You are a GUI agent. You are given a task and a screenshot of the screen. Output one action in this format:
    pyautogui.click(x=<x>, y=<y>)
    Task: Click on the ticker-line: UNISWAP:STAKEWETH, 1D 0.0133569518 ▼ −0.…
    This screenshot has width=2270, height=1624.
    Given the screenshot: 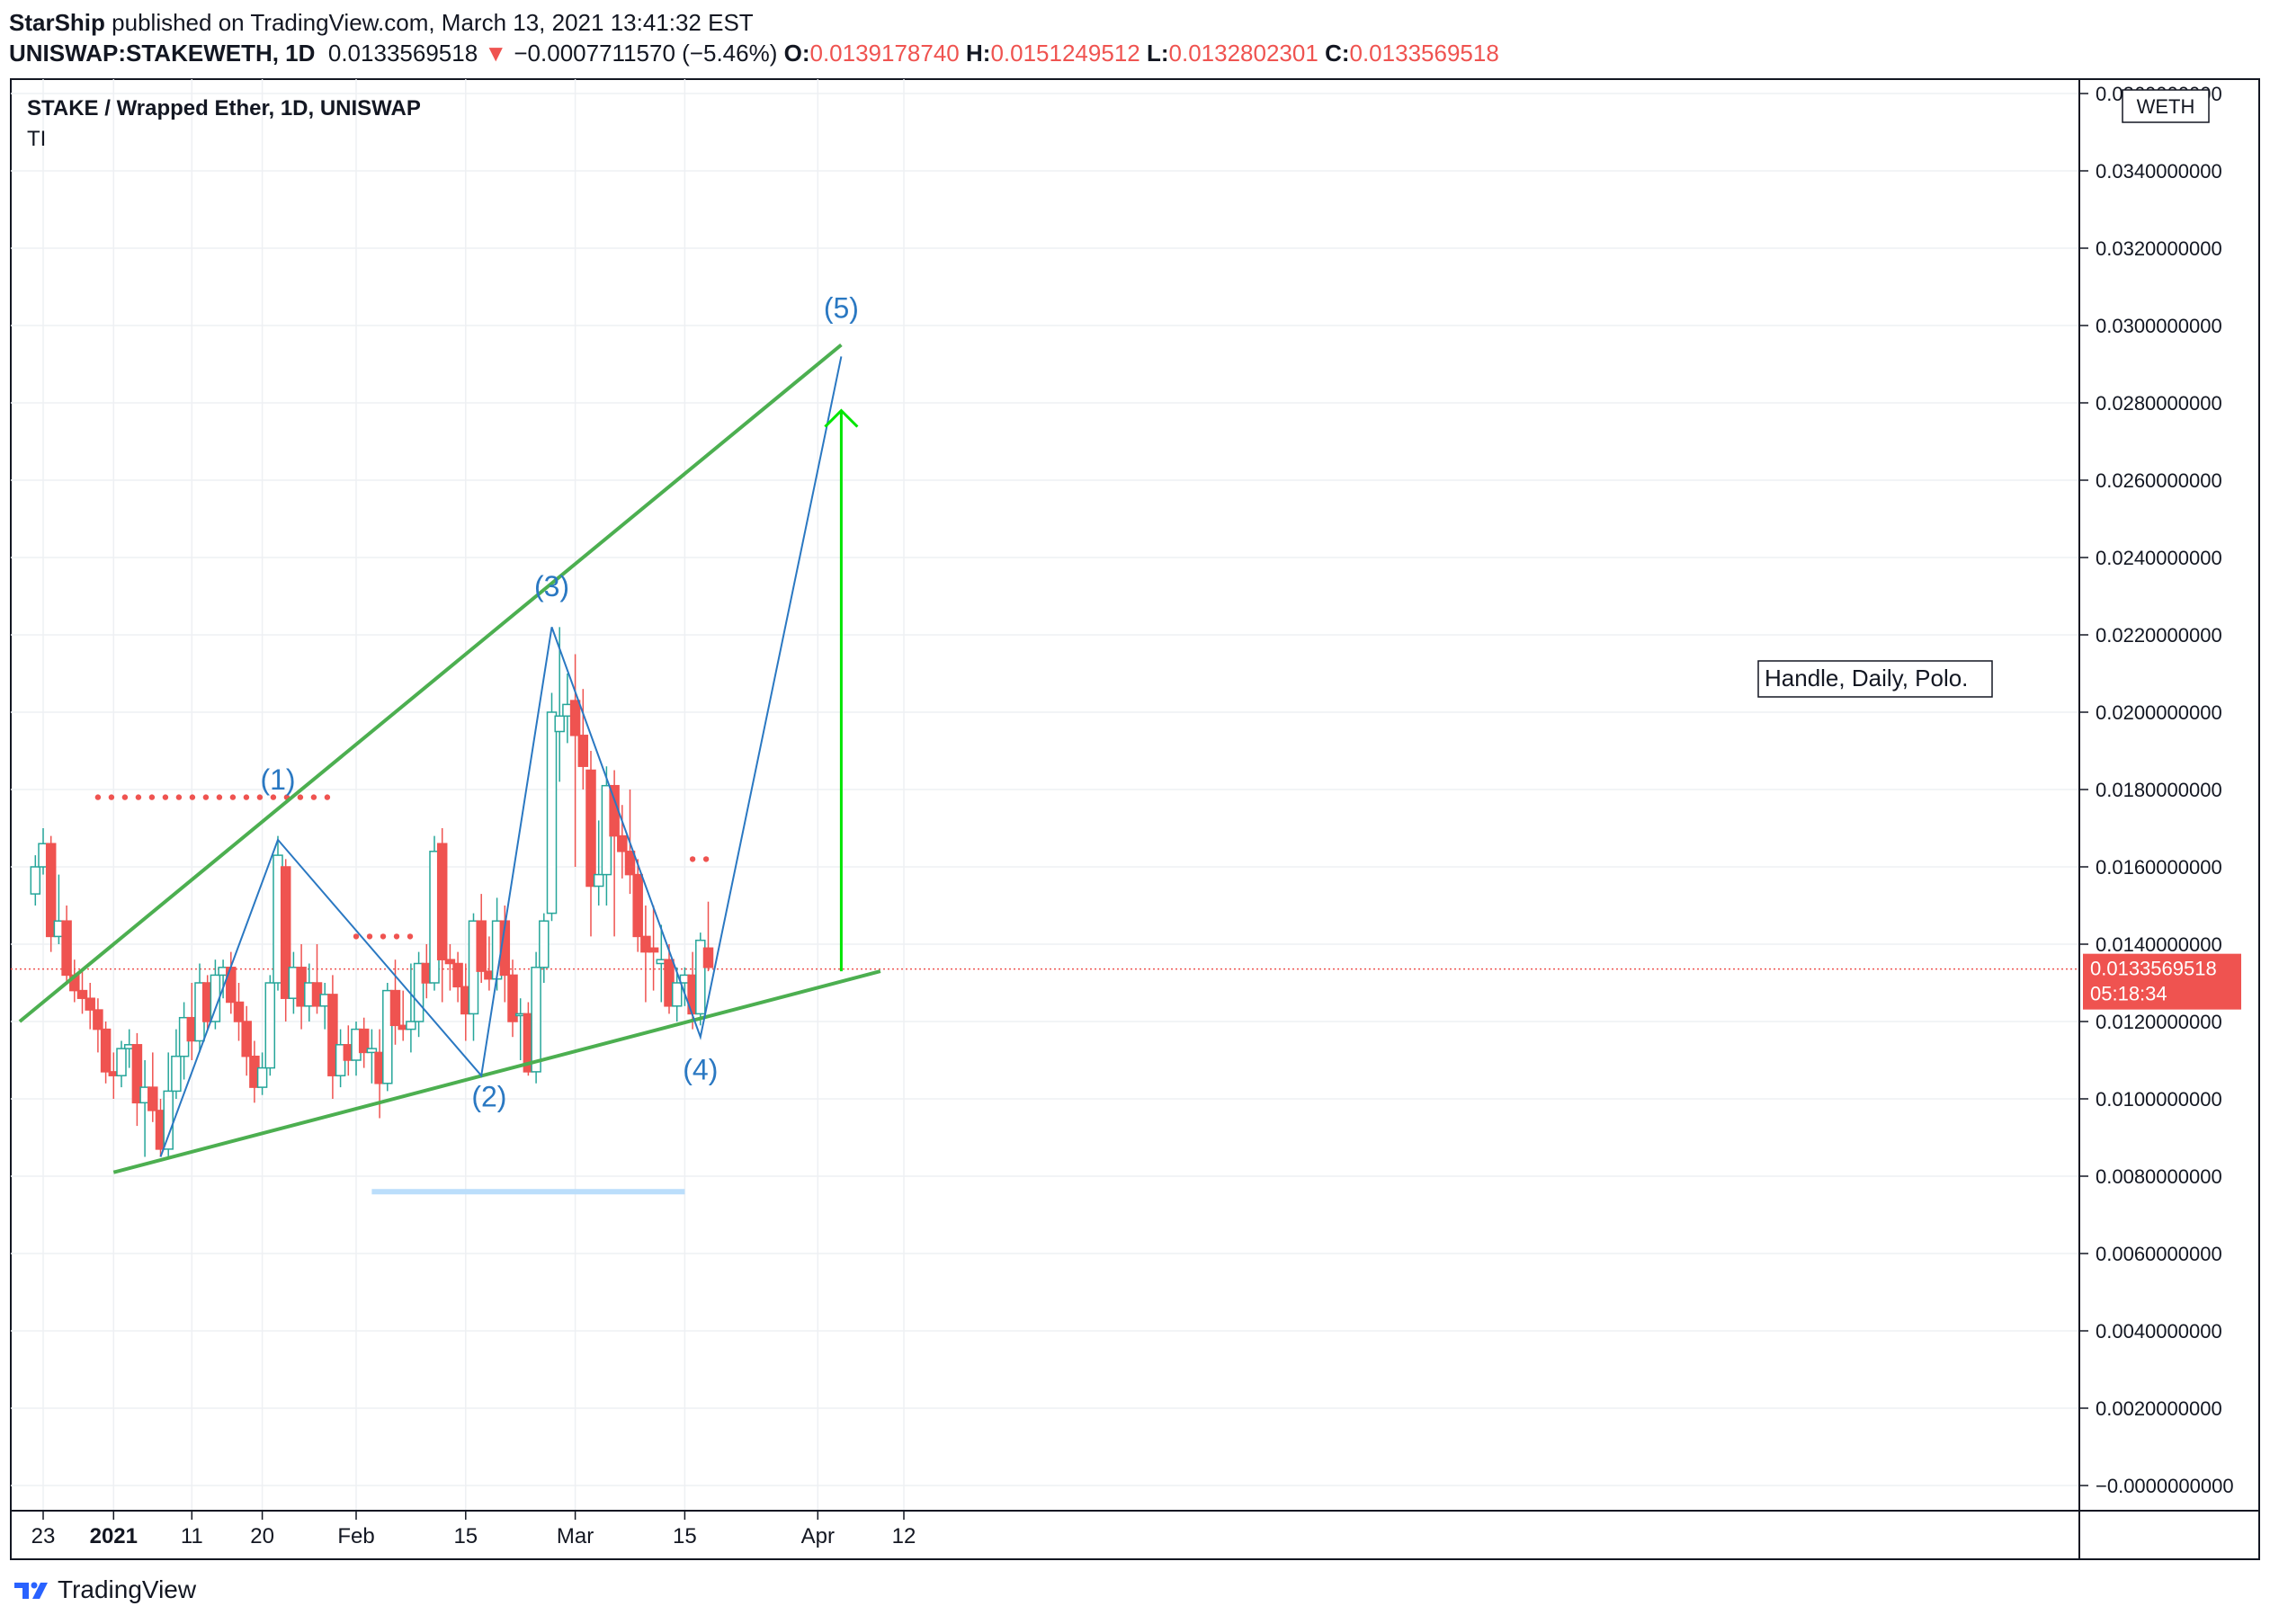 What is the action you would take?
    pyautogui.click(x=754, y=53)
    